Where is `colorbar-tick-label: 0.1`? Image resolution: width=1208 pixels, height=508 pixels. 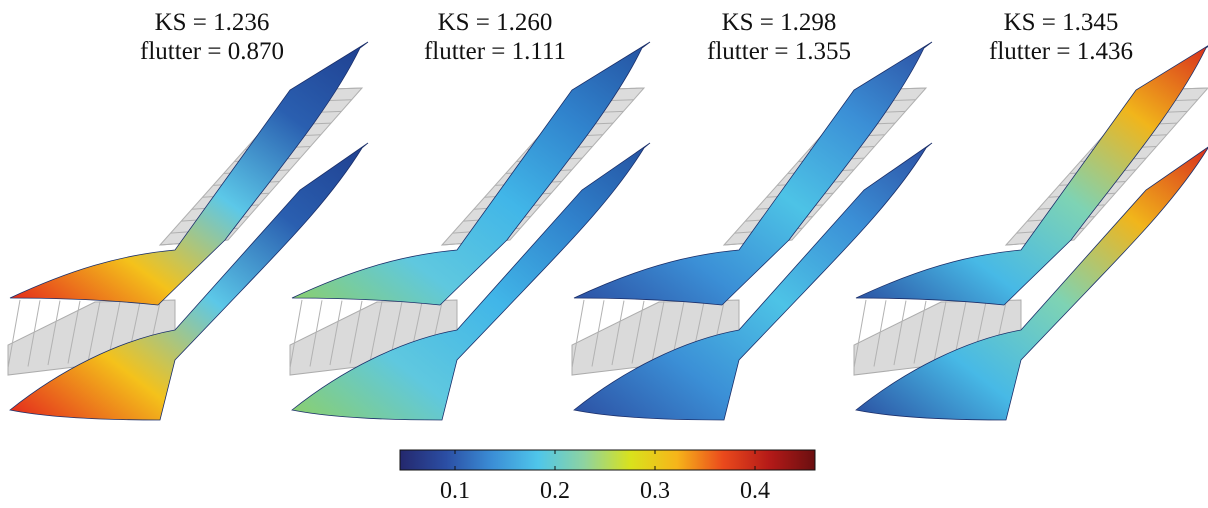
colorbar-tick-label: 0.1 is located at coordinates (455, 491).